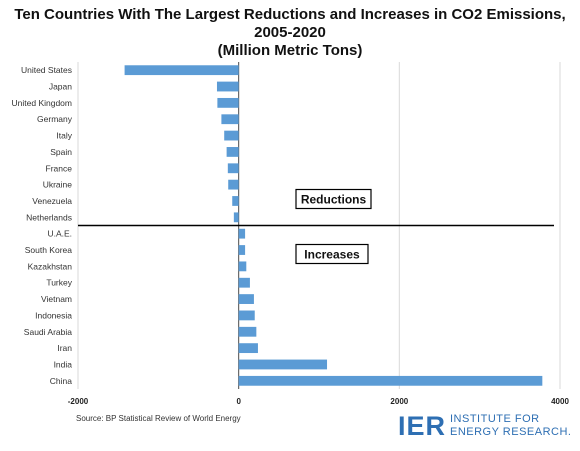  What do you see at coordinates (60, 87) in the screenshot?
I see `category-label-1: Japan` at bounding box center [60, 87].